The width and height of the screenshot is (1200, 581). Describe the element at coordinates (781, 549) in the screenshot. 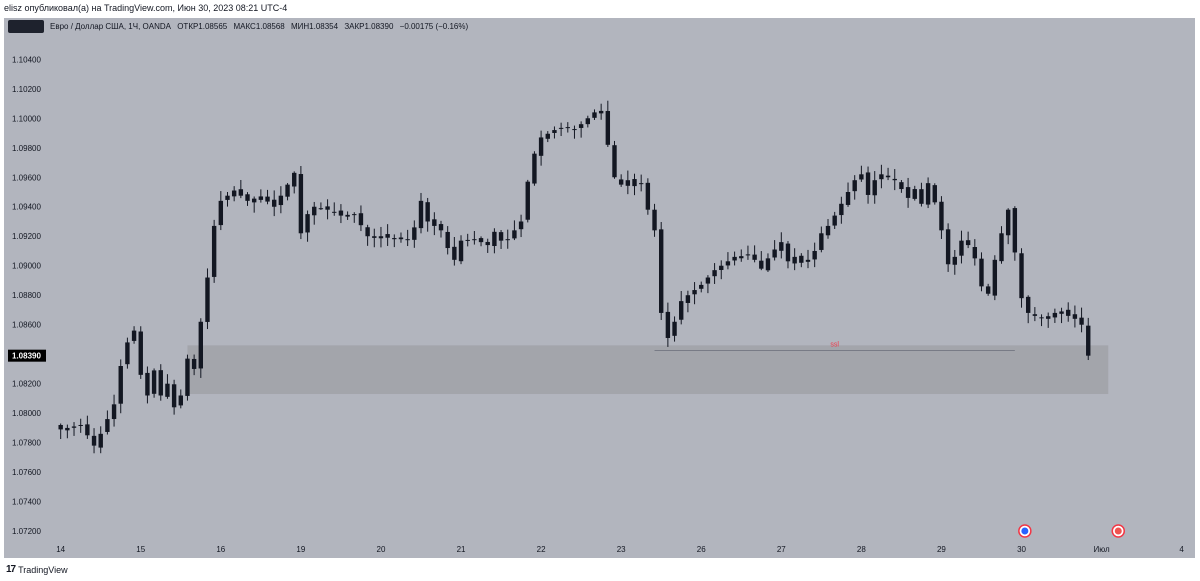

I see `x-tick-label: 27` at that location.